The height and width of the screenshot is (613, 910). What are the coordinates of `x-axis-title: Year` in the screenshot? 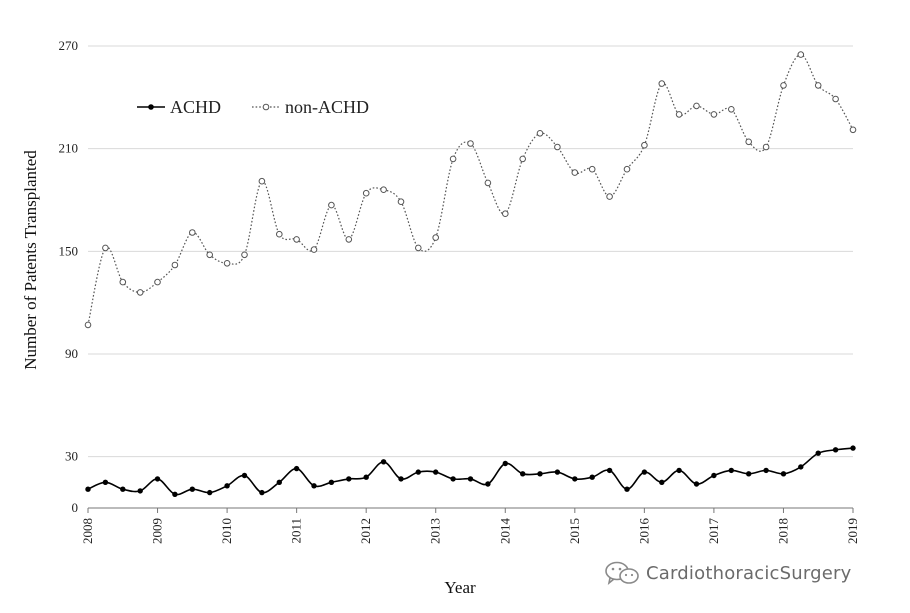 It's located at (460, 587).